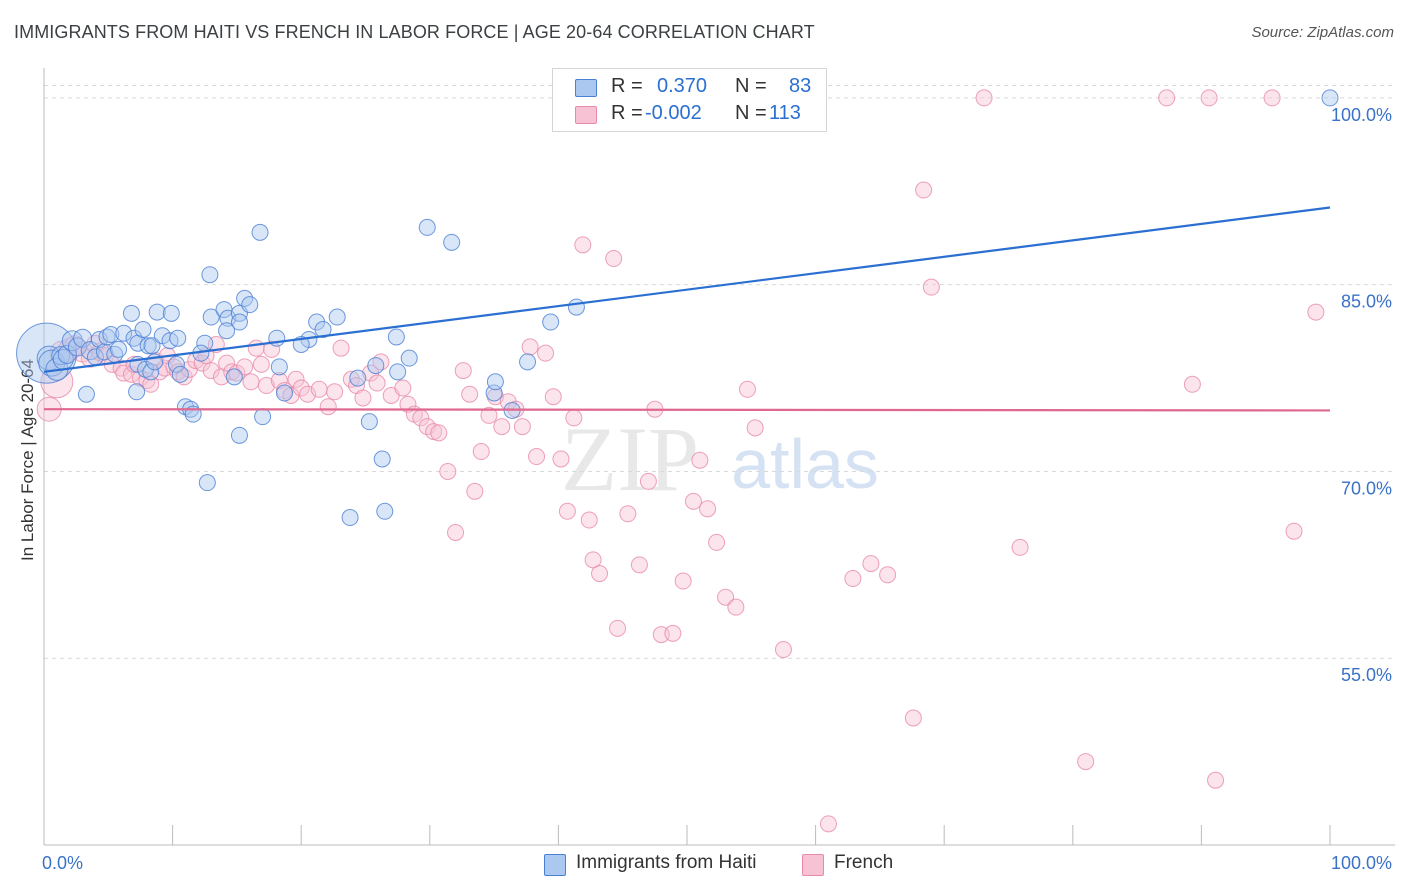 The width and height of the screenshot is (1406, 892). Describe the element at coordinates (1361, 863) in the screenshot. I see `x-tick-label: 100.0%` at that location.